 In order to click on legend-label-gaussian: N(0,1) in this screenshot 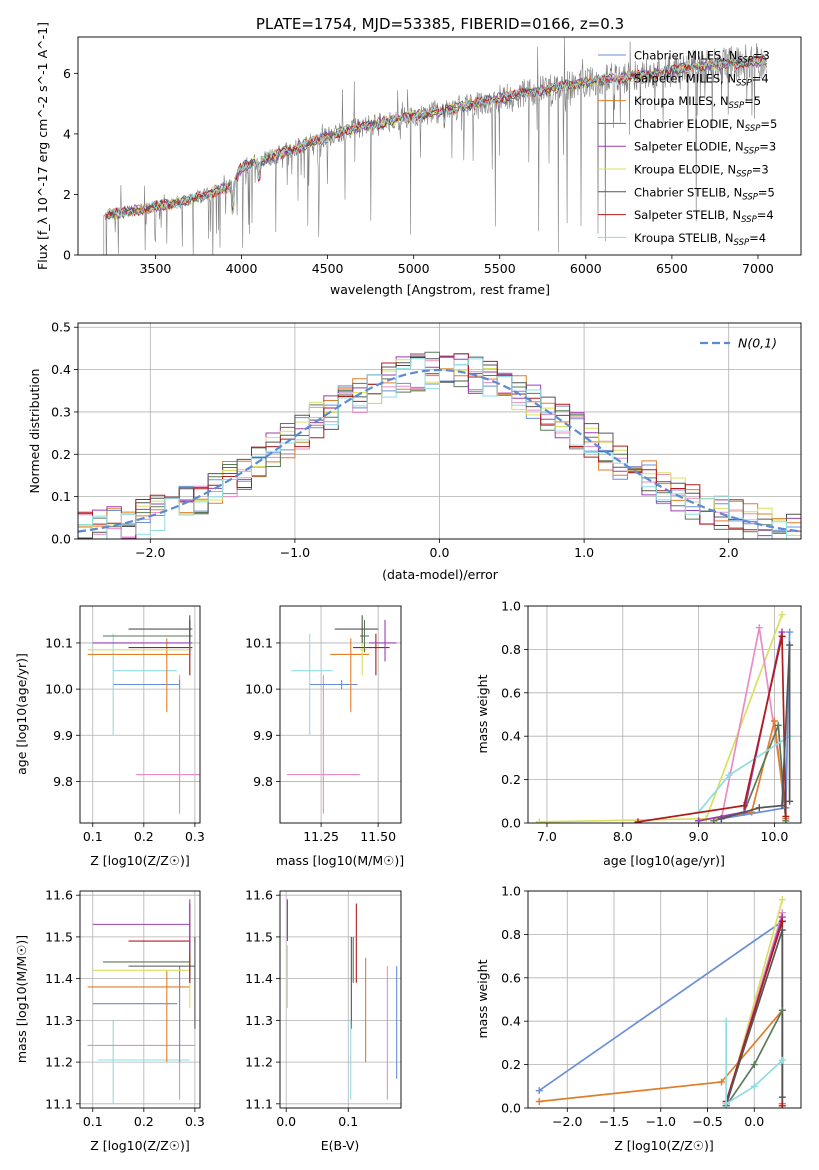, I will do `click(757, 343)`.